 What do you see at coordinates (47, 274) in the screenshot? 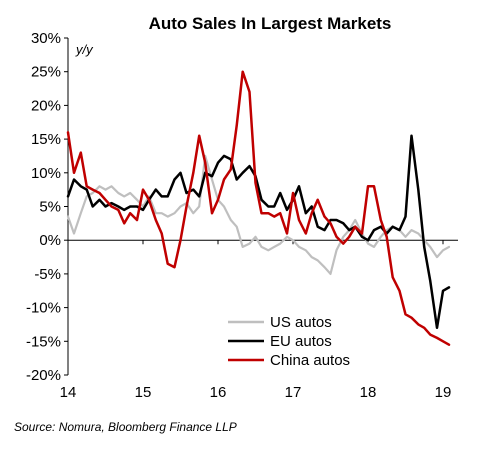
I see `y-tick-label: -5%` at bounding box center [47, 274].